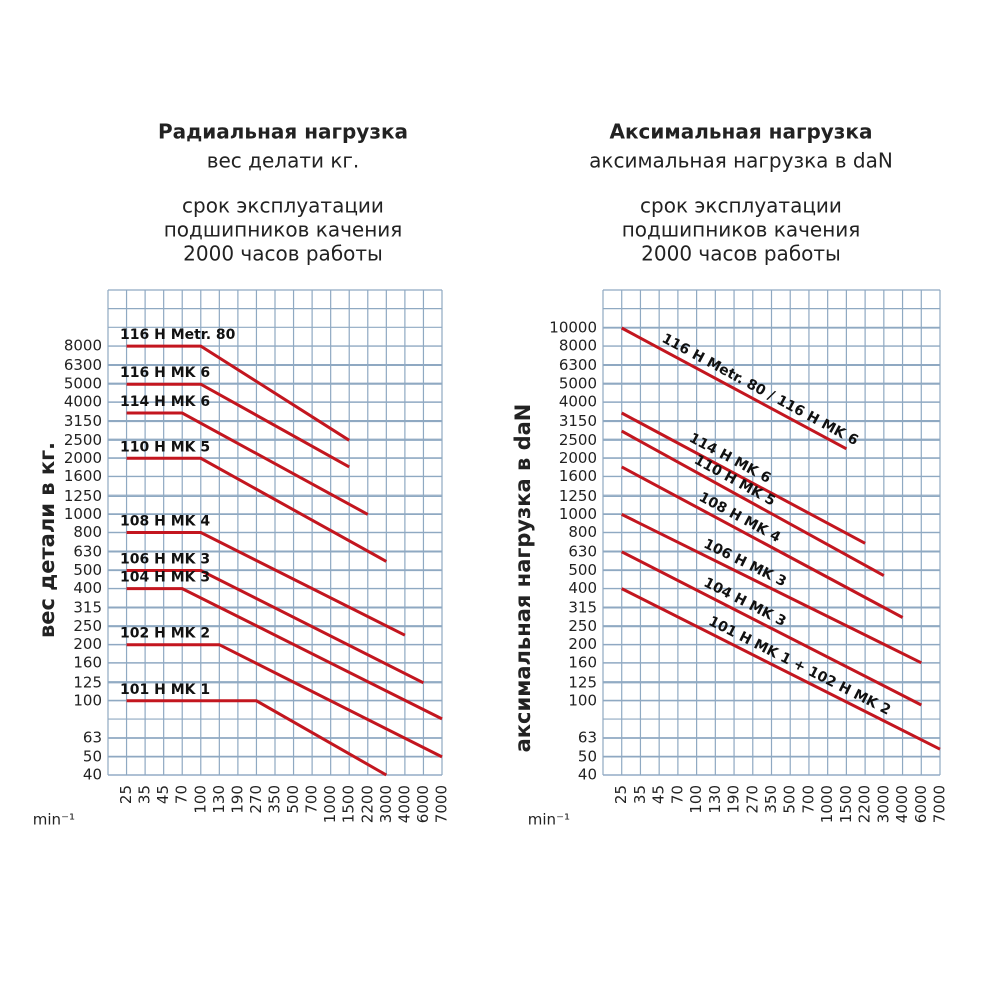 The image size is (1000, 1000). What do you see at coordinates (165, 522) in the screenshot?
I see `series-label: 108 H MK 4` at bounding box center [165, 522].